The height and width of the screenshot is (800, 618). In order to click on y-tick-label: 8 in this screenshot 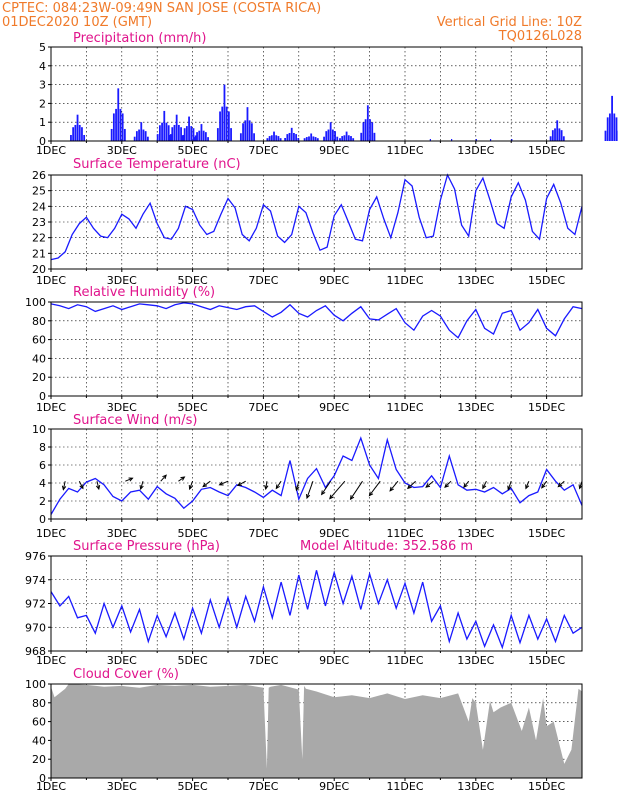, I will do `click(42, 447)`.